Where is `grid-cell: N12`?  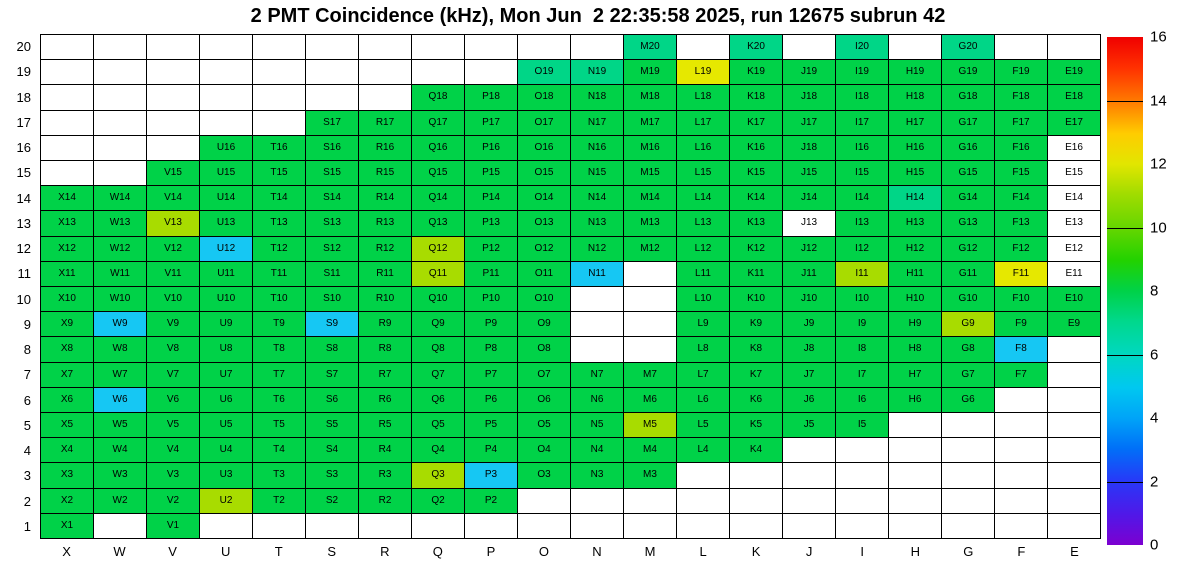 grid-cell: N12 is located at coordinates (597, 248).